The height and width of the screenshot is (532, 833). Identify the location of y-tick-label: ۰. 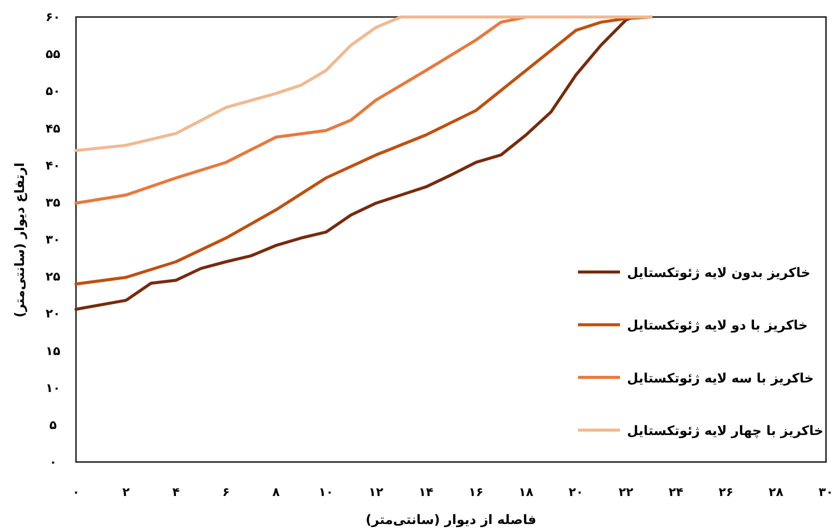
(53, 462).